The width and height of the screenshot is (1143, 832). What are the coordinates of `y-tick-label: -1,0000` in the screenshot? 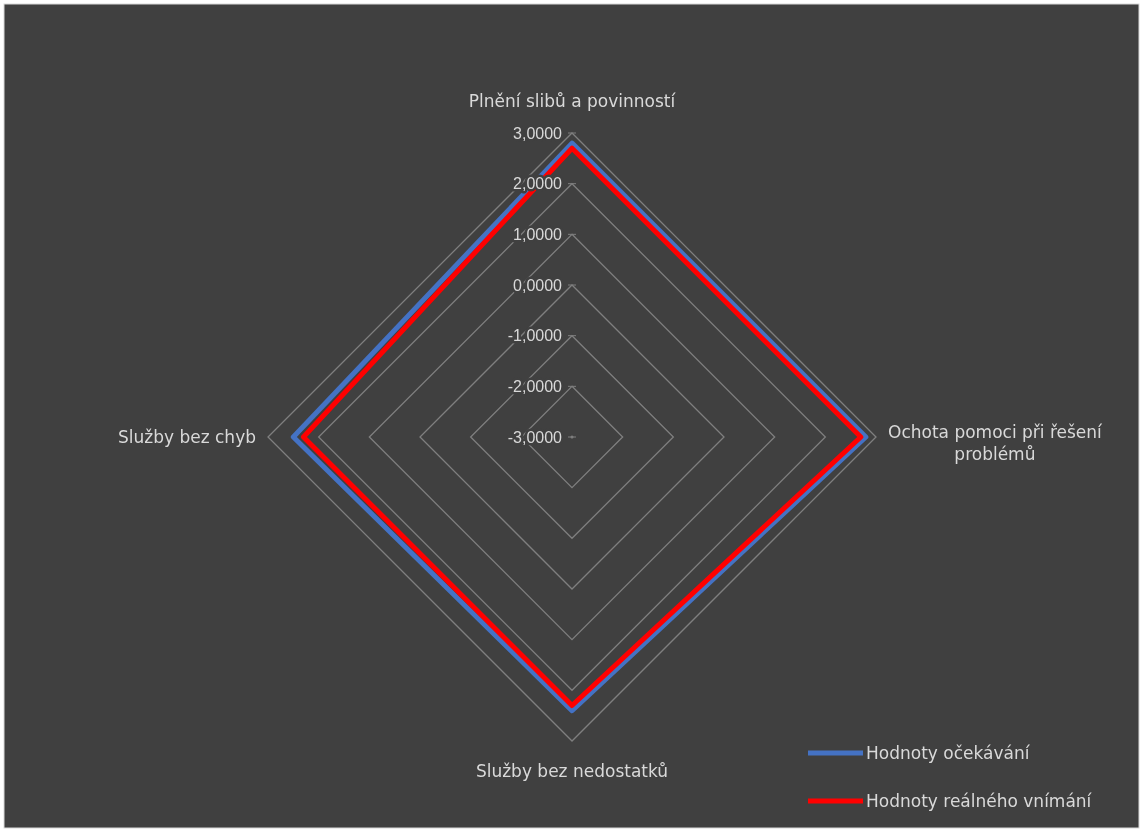 It's located at (535, 336).